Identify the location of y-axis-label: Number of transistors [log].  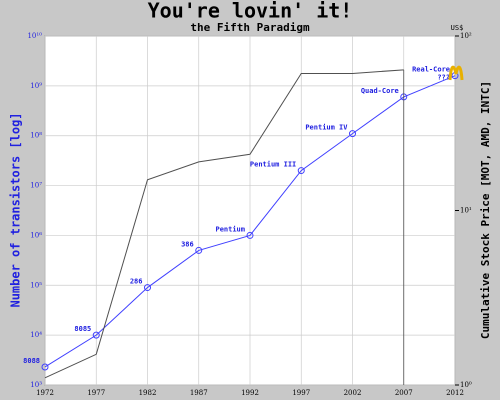
(16, 209).